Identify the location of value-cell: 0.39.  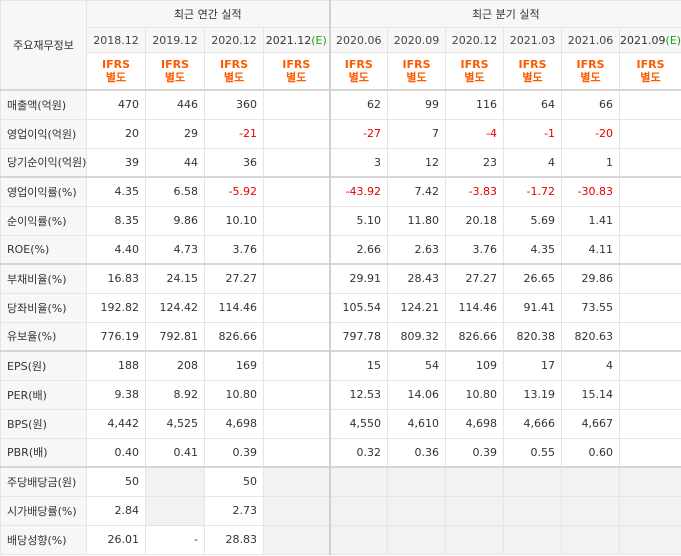
(234, 452).